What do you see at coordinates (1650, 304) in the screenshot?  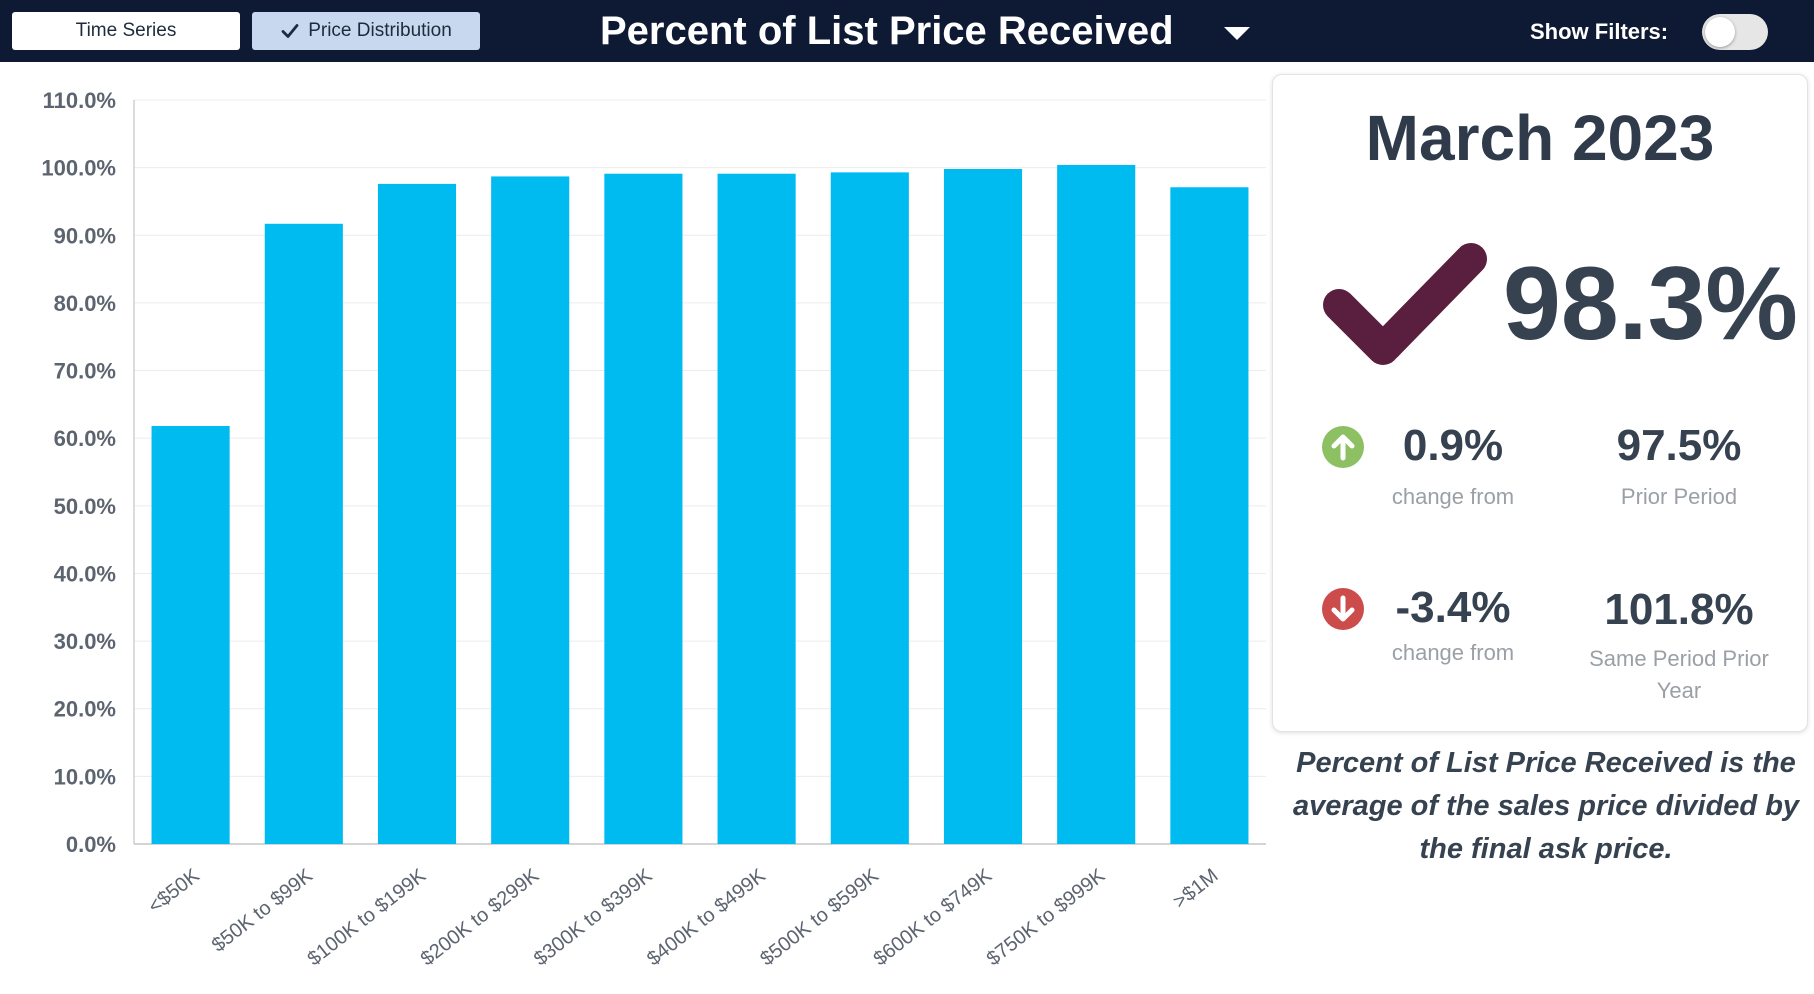 I see `main-value: 98.3%` at bounding box center [1650, 304].